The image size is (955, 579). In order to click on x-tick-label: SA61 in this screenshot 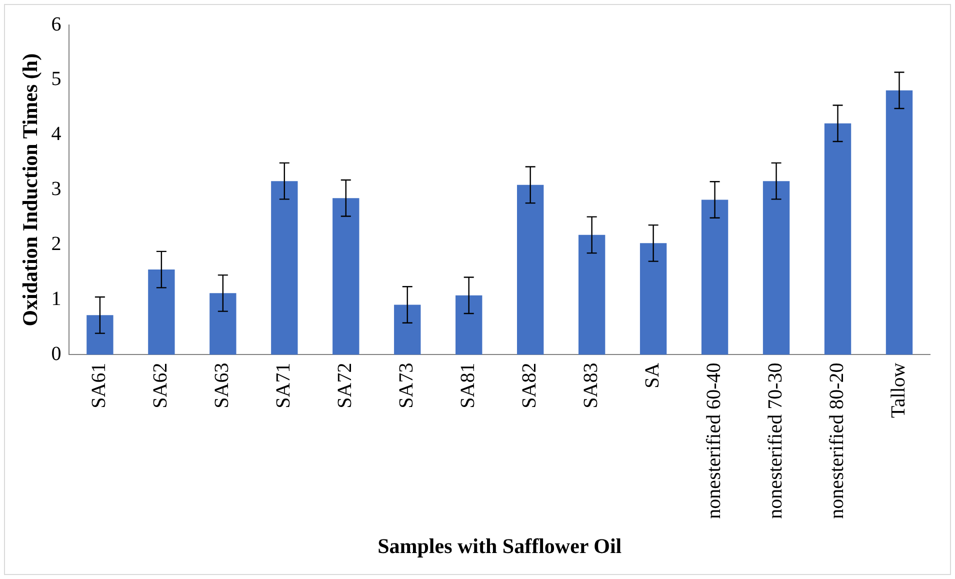, I will do `click(99, 385)`.